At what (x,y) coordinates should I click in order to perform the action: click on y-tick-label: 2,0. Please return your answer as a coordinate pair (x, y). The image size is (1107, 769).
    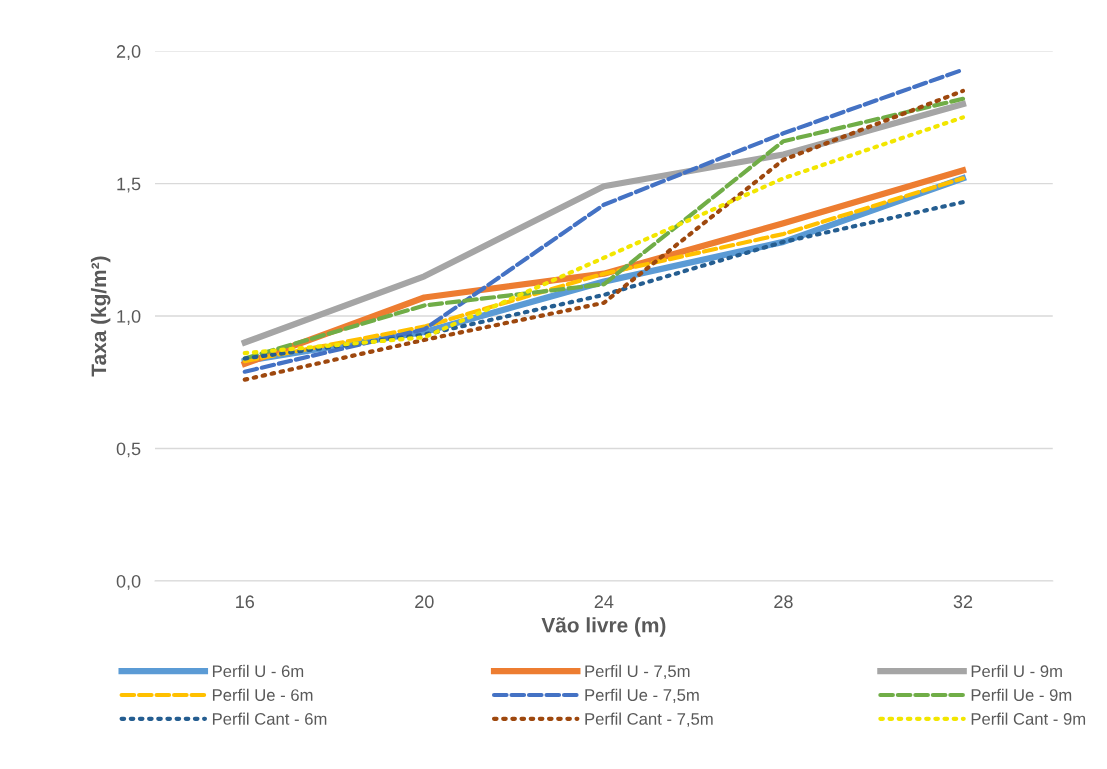
    Looking at the image, I should click on (128, 52).